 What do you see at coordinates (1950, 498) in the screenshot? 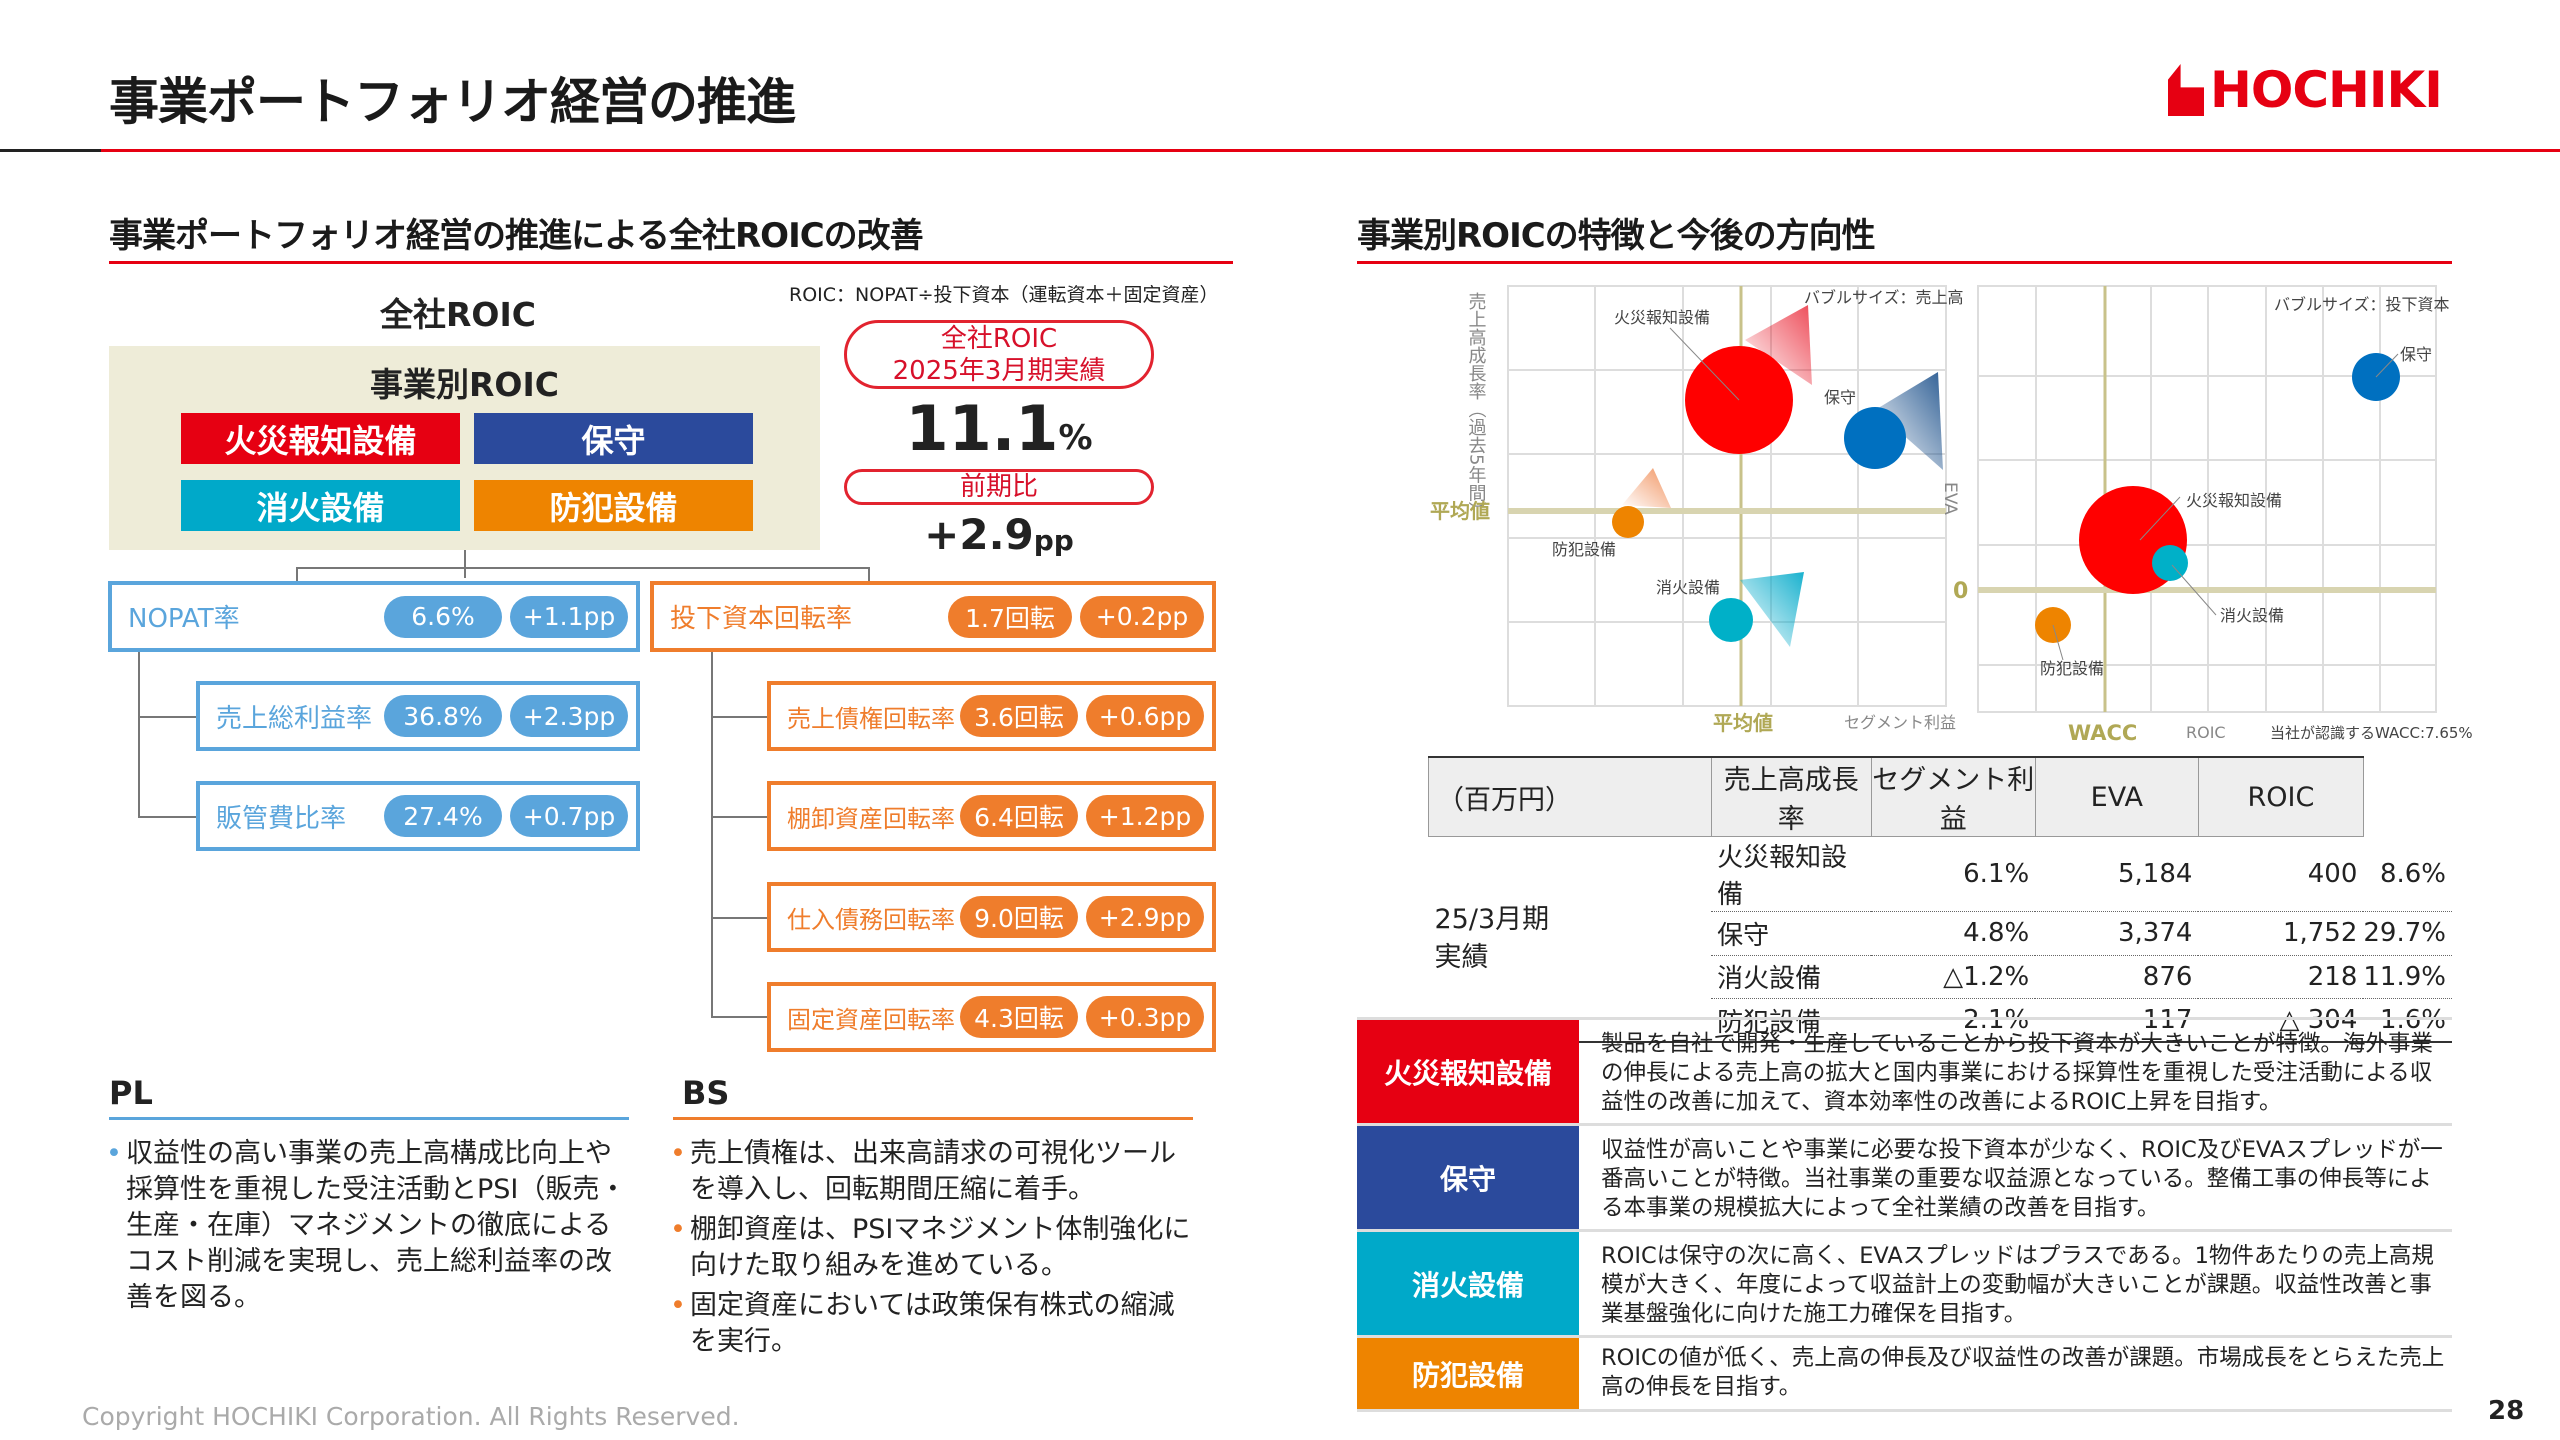
I see `chart1-eva-label: EVA` at bounding box center [1950, 498].